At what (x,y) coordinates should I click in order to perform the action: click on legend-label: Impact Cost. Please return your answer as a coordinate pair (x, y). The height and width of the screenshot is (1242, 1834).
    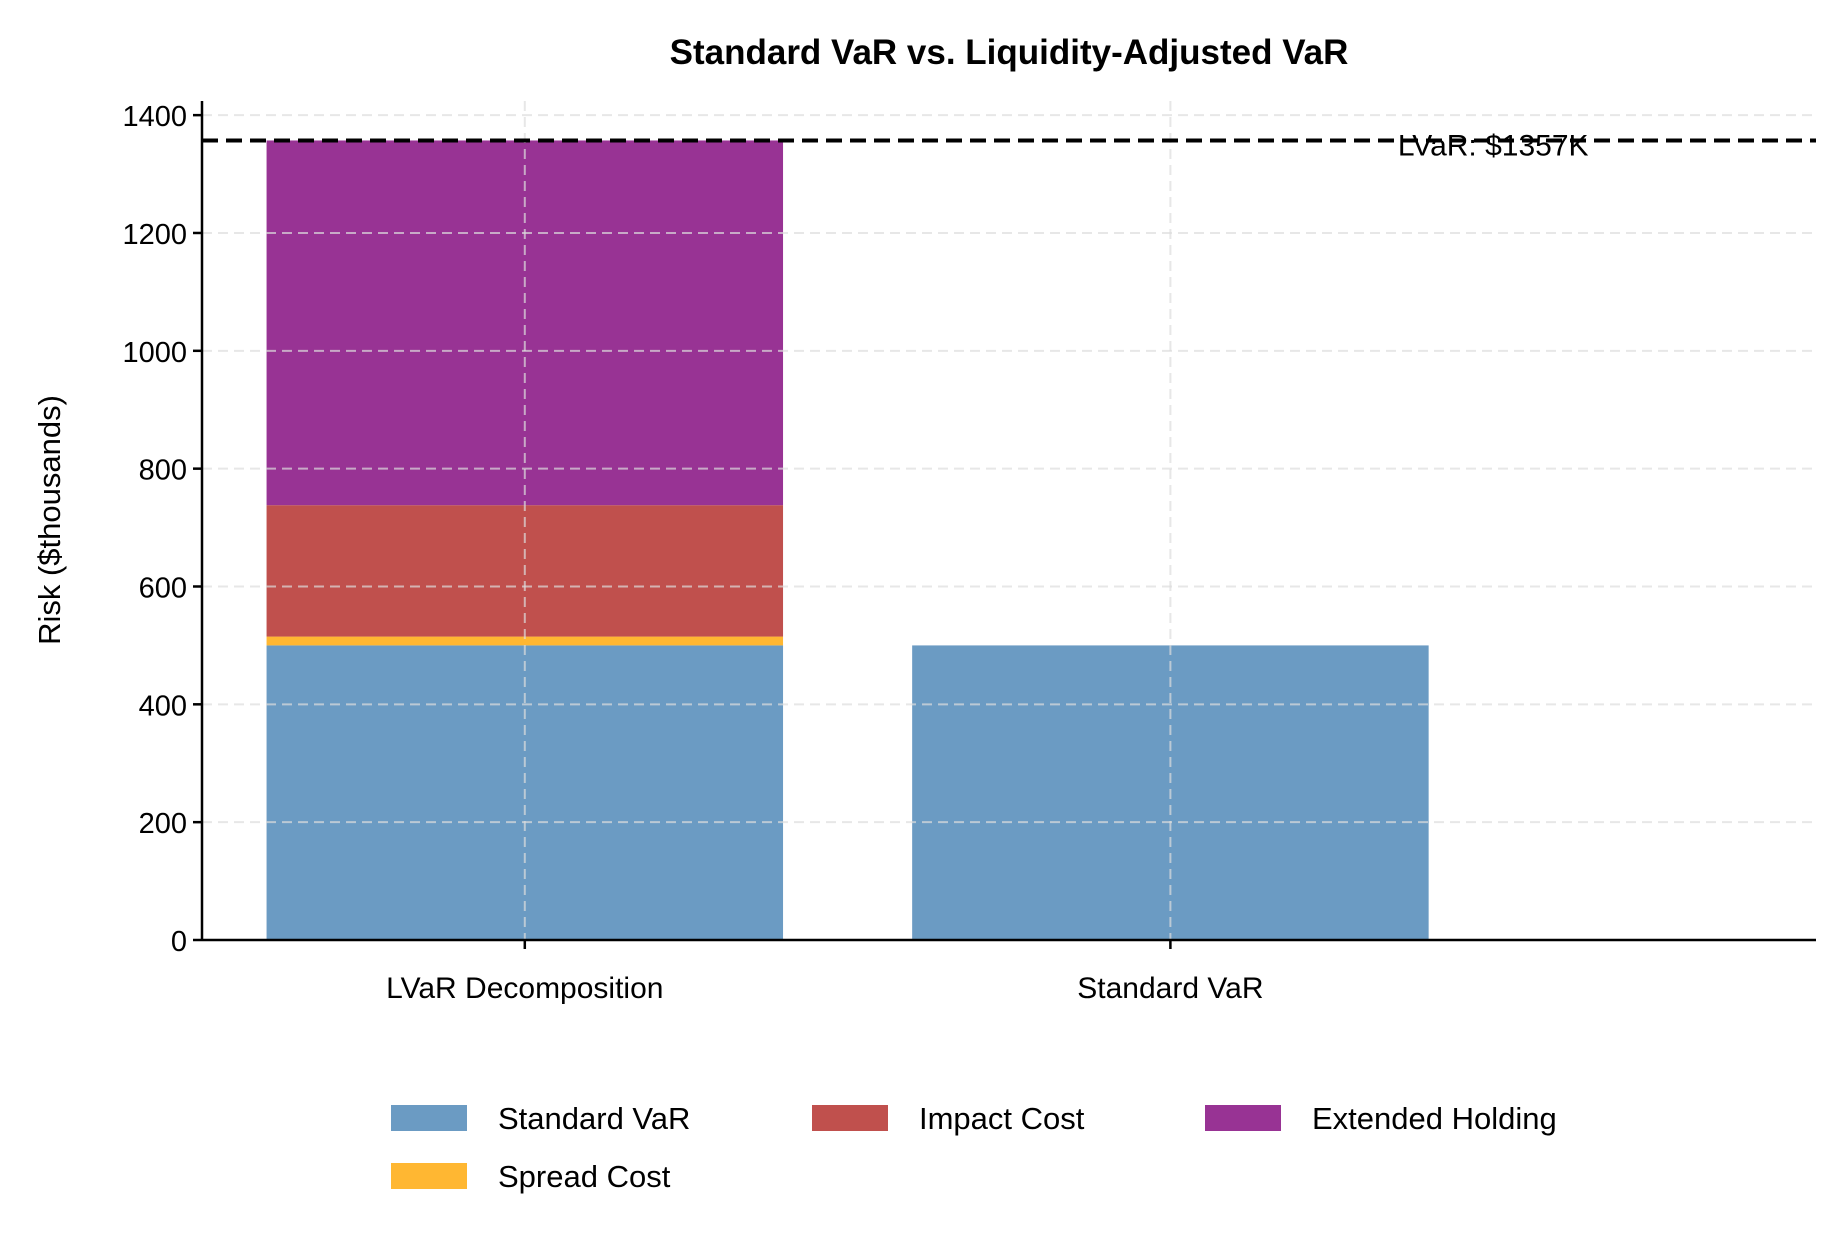
    Looking at the image, I should click on (1002, 1118).